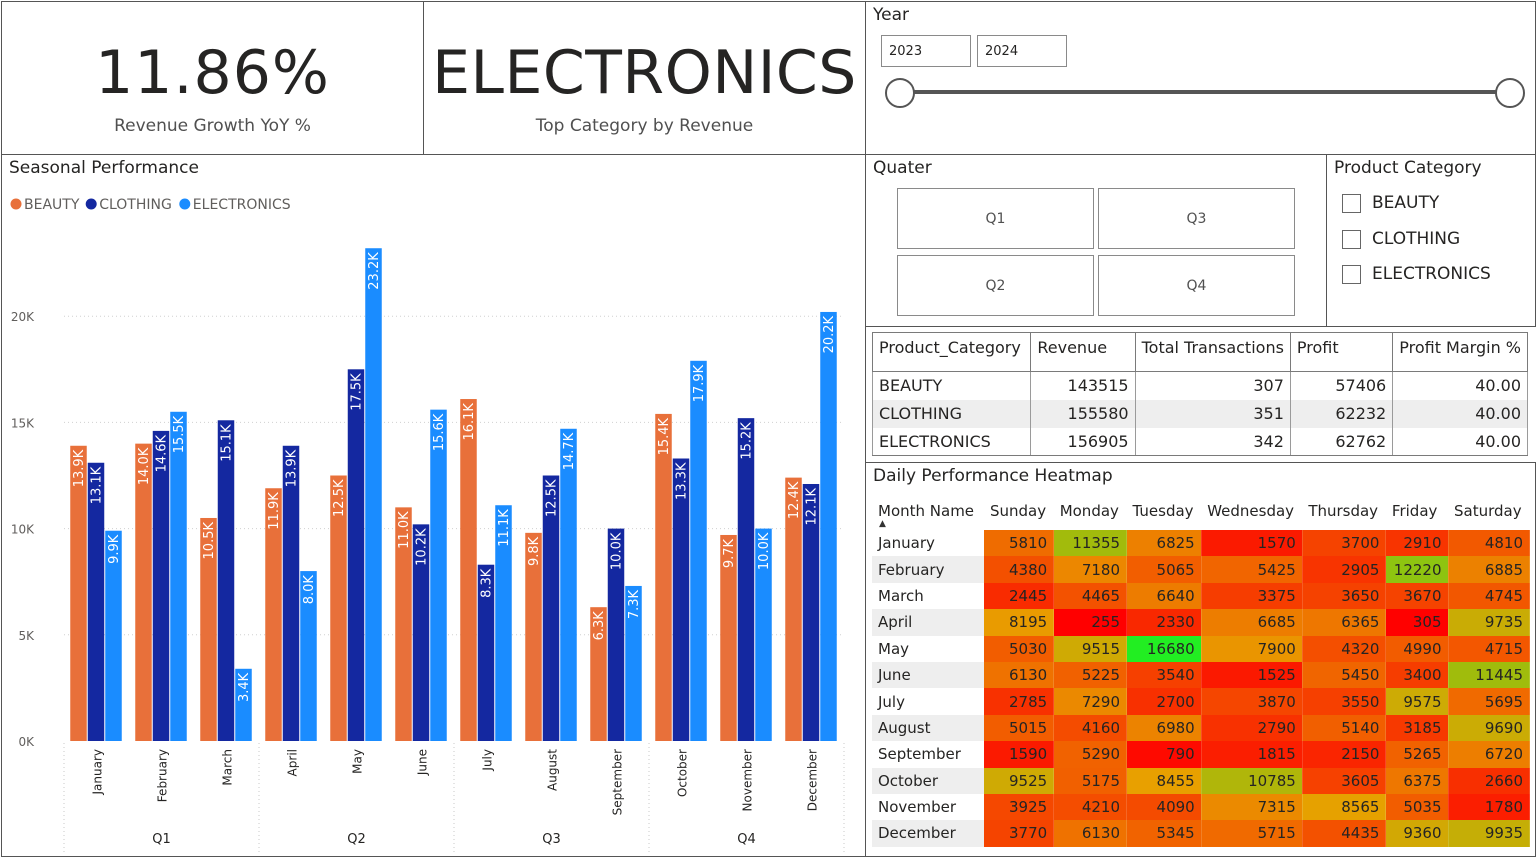 The image size is (1537, 857). I want to click on column-header: Wednesday, so click(1251, 511).